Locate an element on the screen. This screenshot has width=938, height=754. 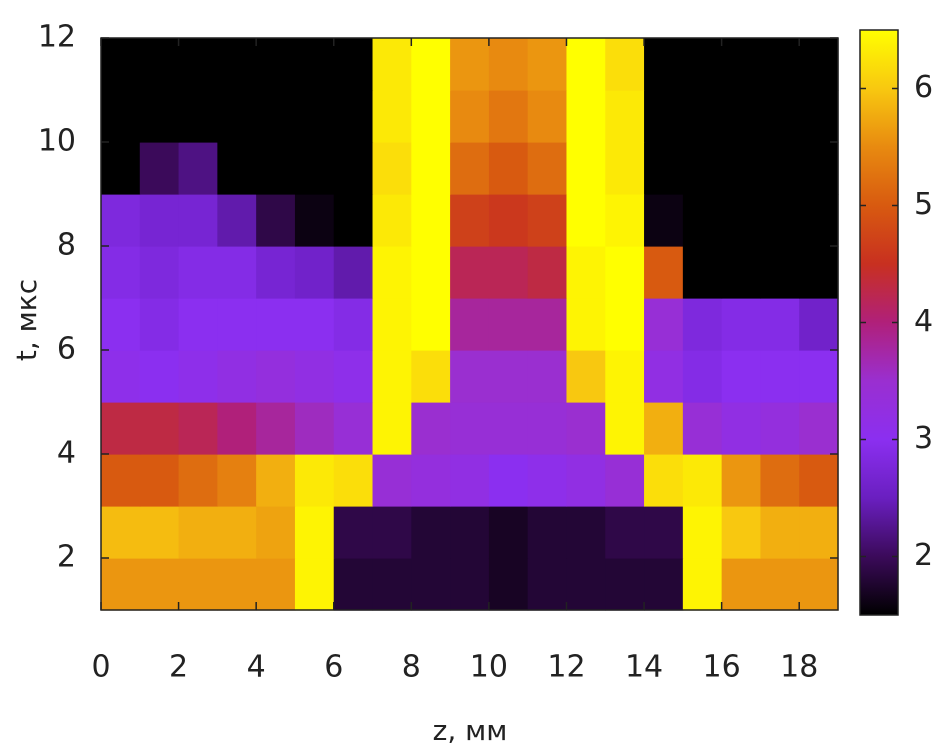
x-tick-label: 12 is located at coordinates (566, 667).